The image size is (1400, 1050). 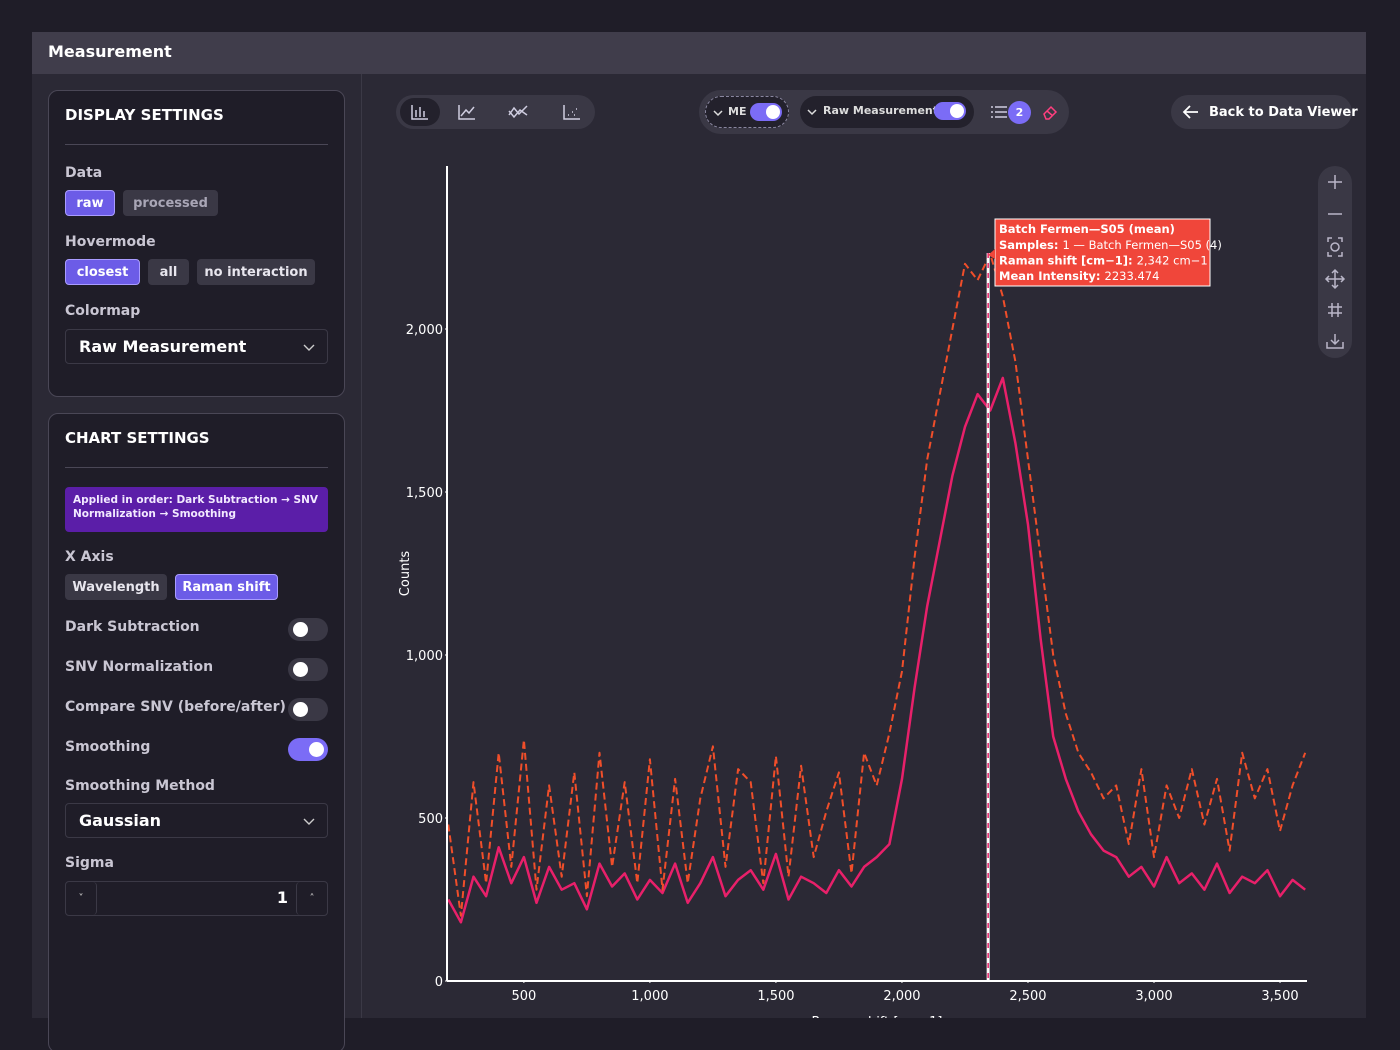 I want to click on series-name: Raw Measurements, so click(x=884, y=110).